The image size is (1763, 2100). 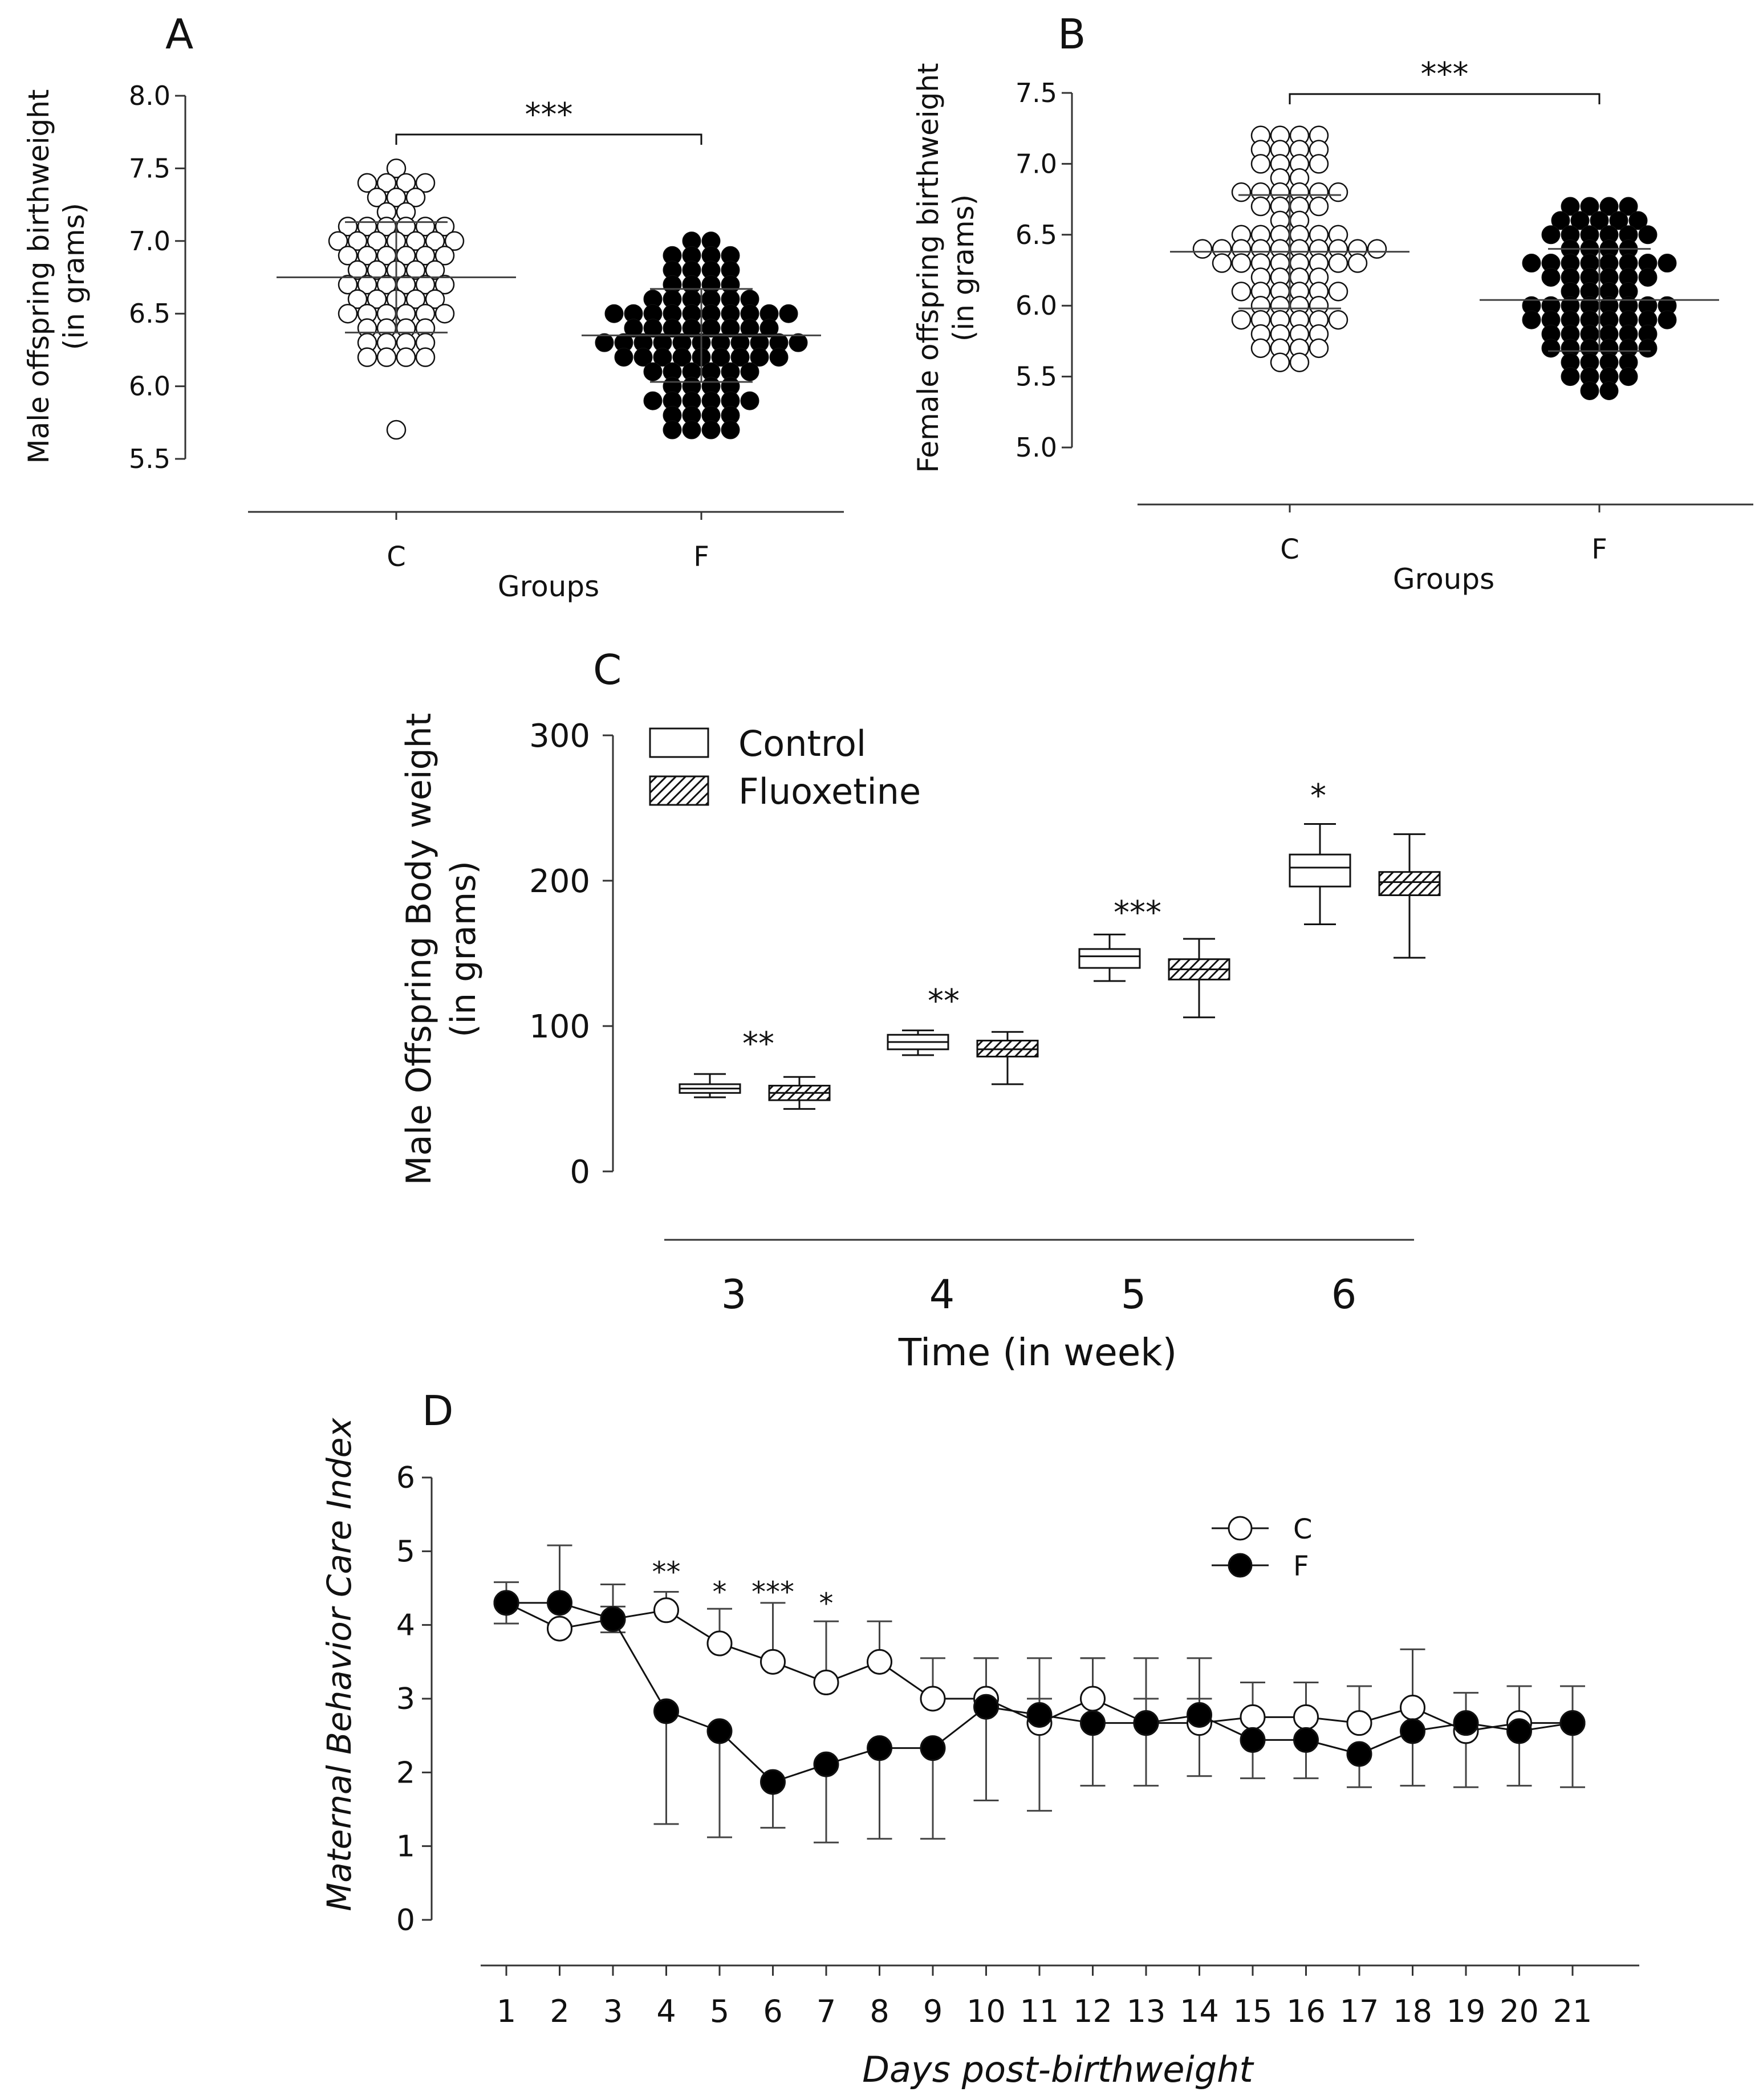 What do you see at coordinates (946, 268) in the screenshot?
I see `y-axis-label: Female offspring birthweight (in grams)` at bounding box center [946, 268].